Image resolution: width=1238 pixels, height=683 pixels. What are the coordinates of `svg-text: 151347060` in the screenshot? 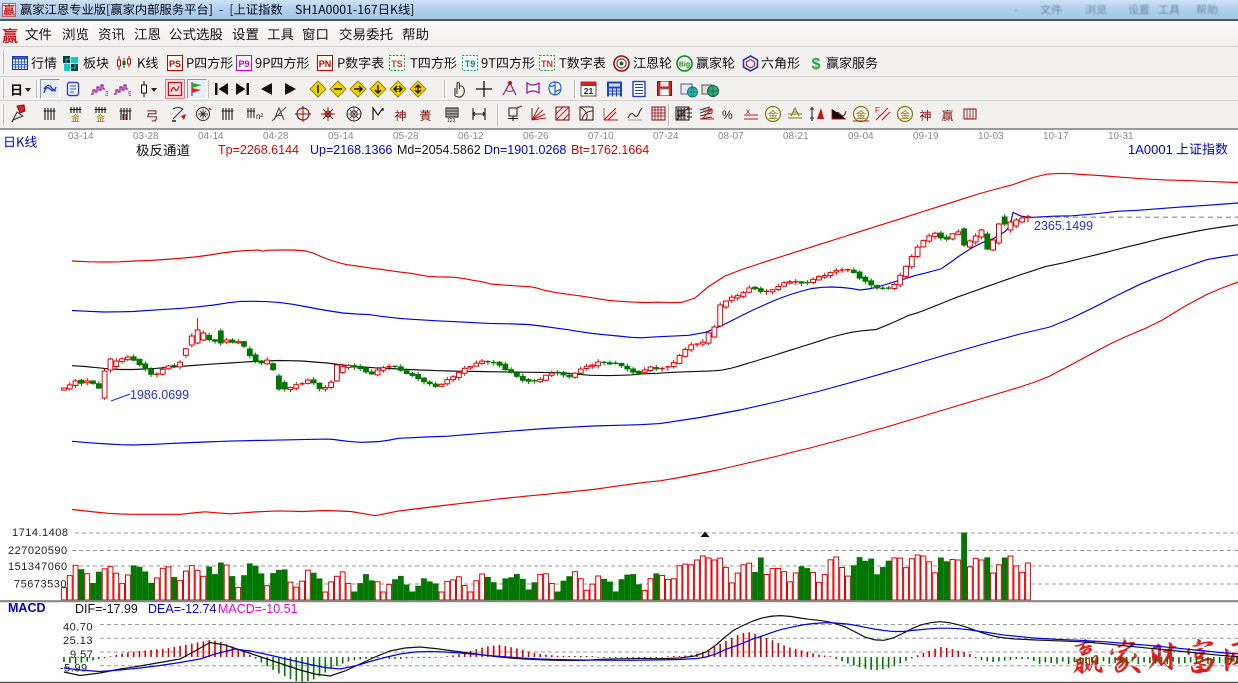 It's located at (38, 567).